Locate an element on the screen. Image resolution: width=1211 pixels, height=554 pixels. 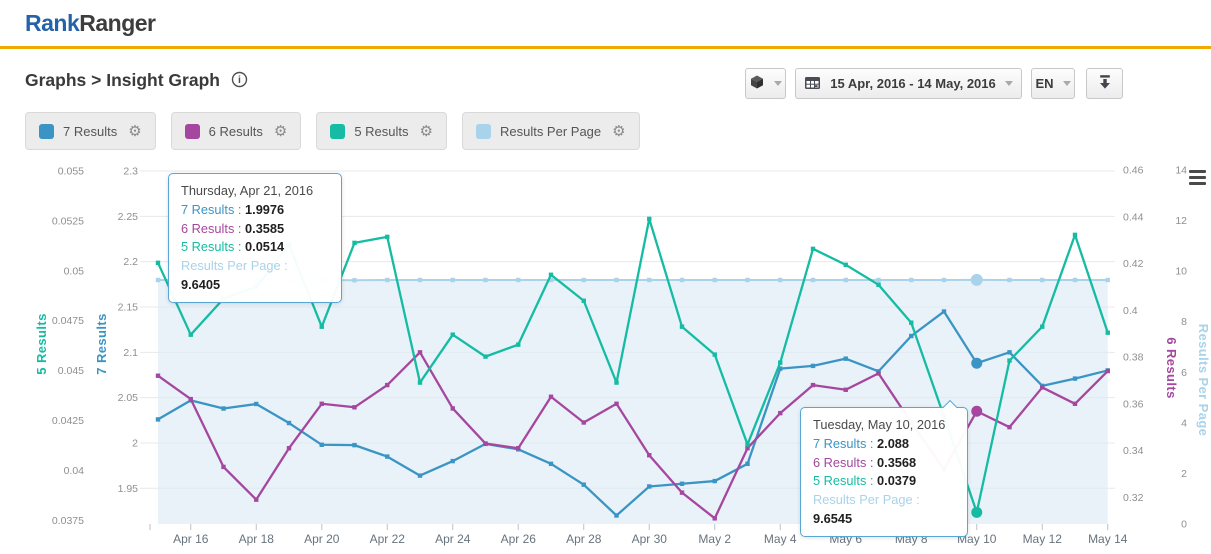
svg-text: May 2 is located at coordinates (714, 539).